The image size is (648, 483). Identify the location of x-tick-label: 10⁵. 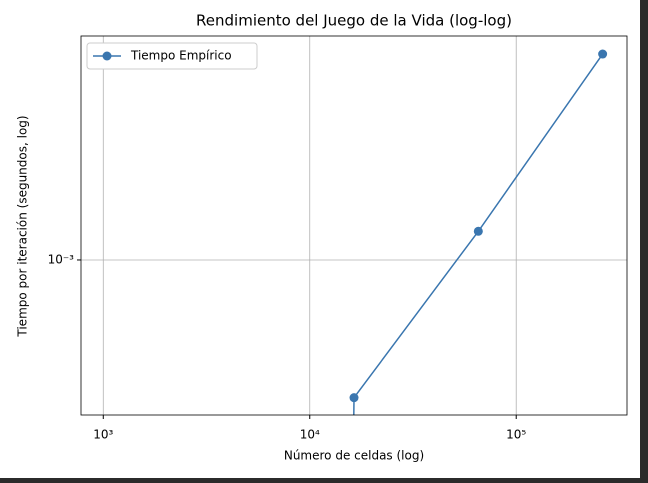
(516, 435).